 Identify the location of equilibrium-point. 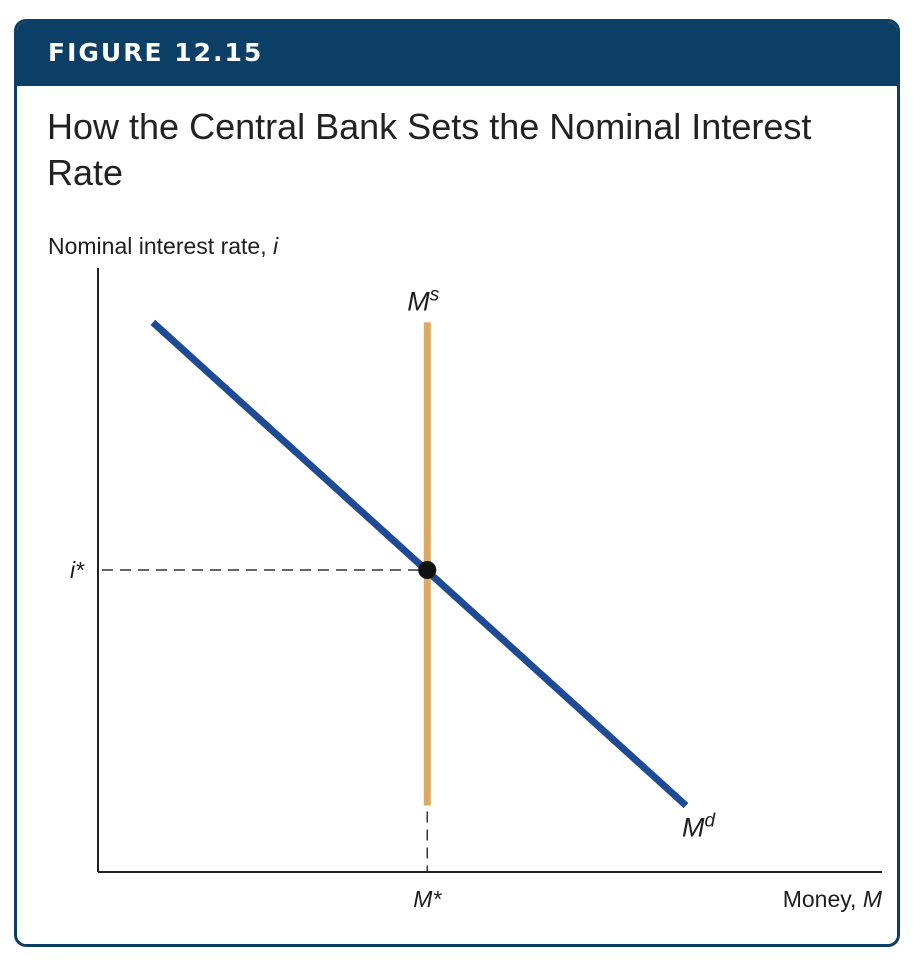
(427, 570).